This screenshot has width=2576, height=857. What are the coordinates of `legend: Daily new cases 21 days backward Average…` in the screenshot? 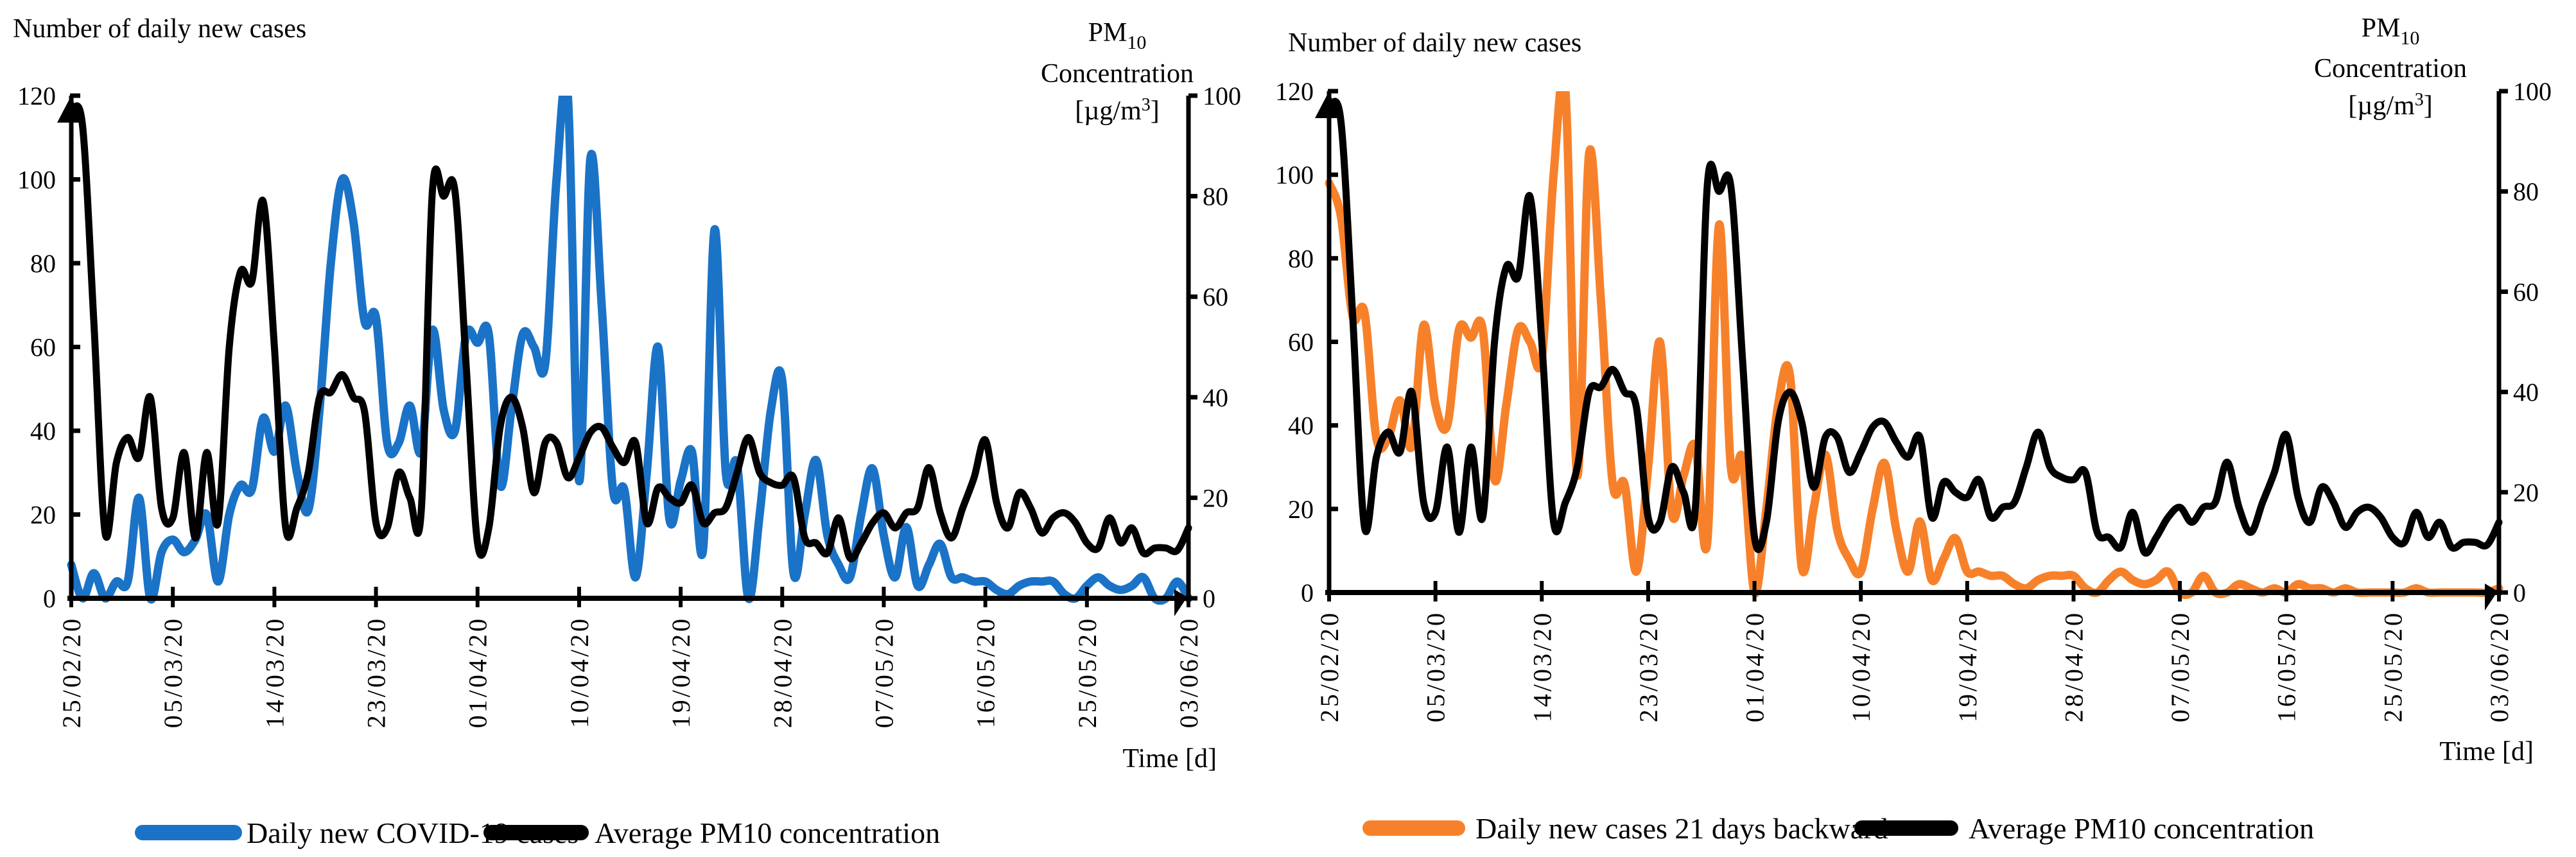 It's located at (1838, 828).